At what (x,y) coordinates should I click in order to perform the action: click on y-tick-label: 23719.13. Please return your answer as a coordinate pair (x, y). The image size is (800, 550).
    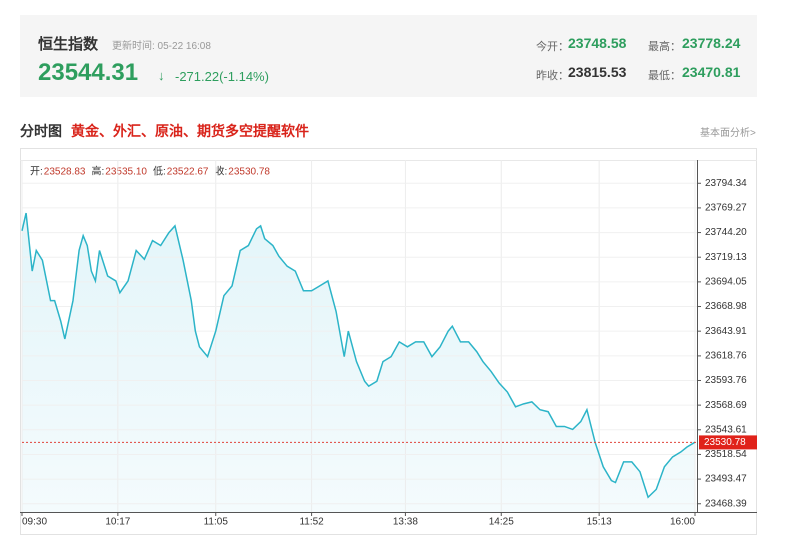
    Looking at the image, I should click on (726, 257).